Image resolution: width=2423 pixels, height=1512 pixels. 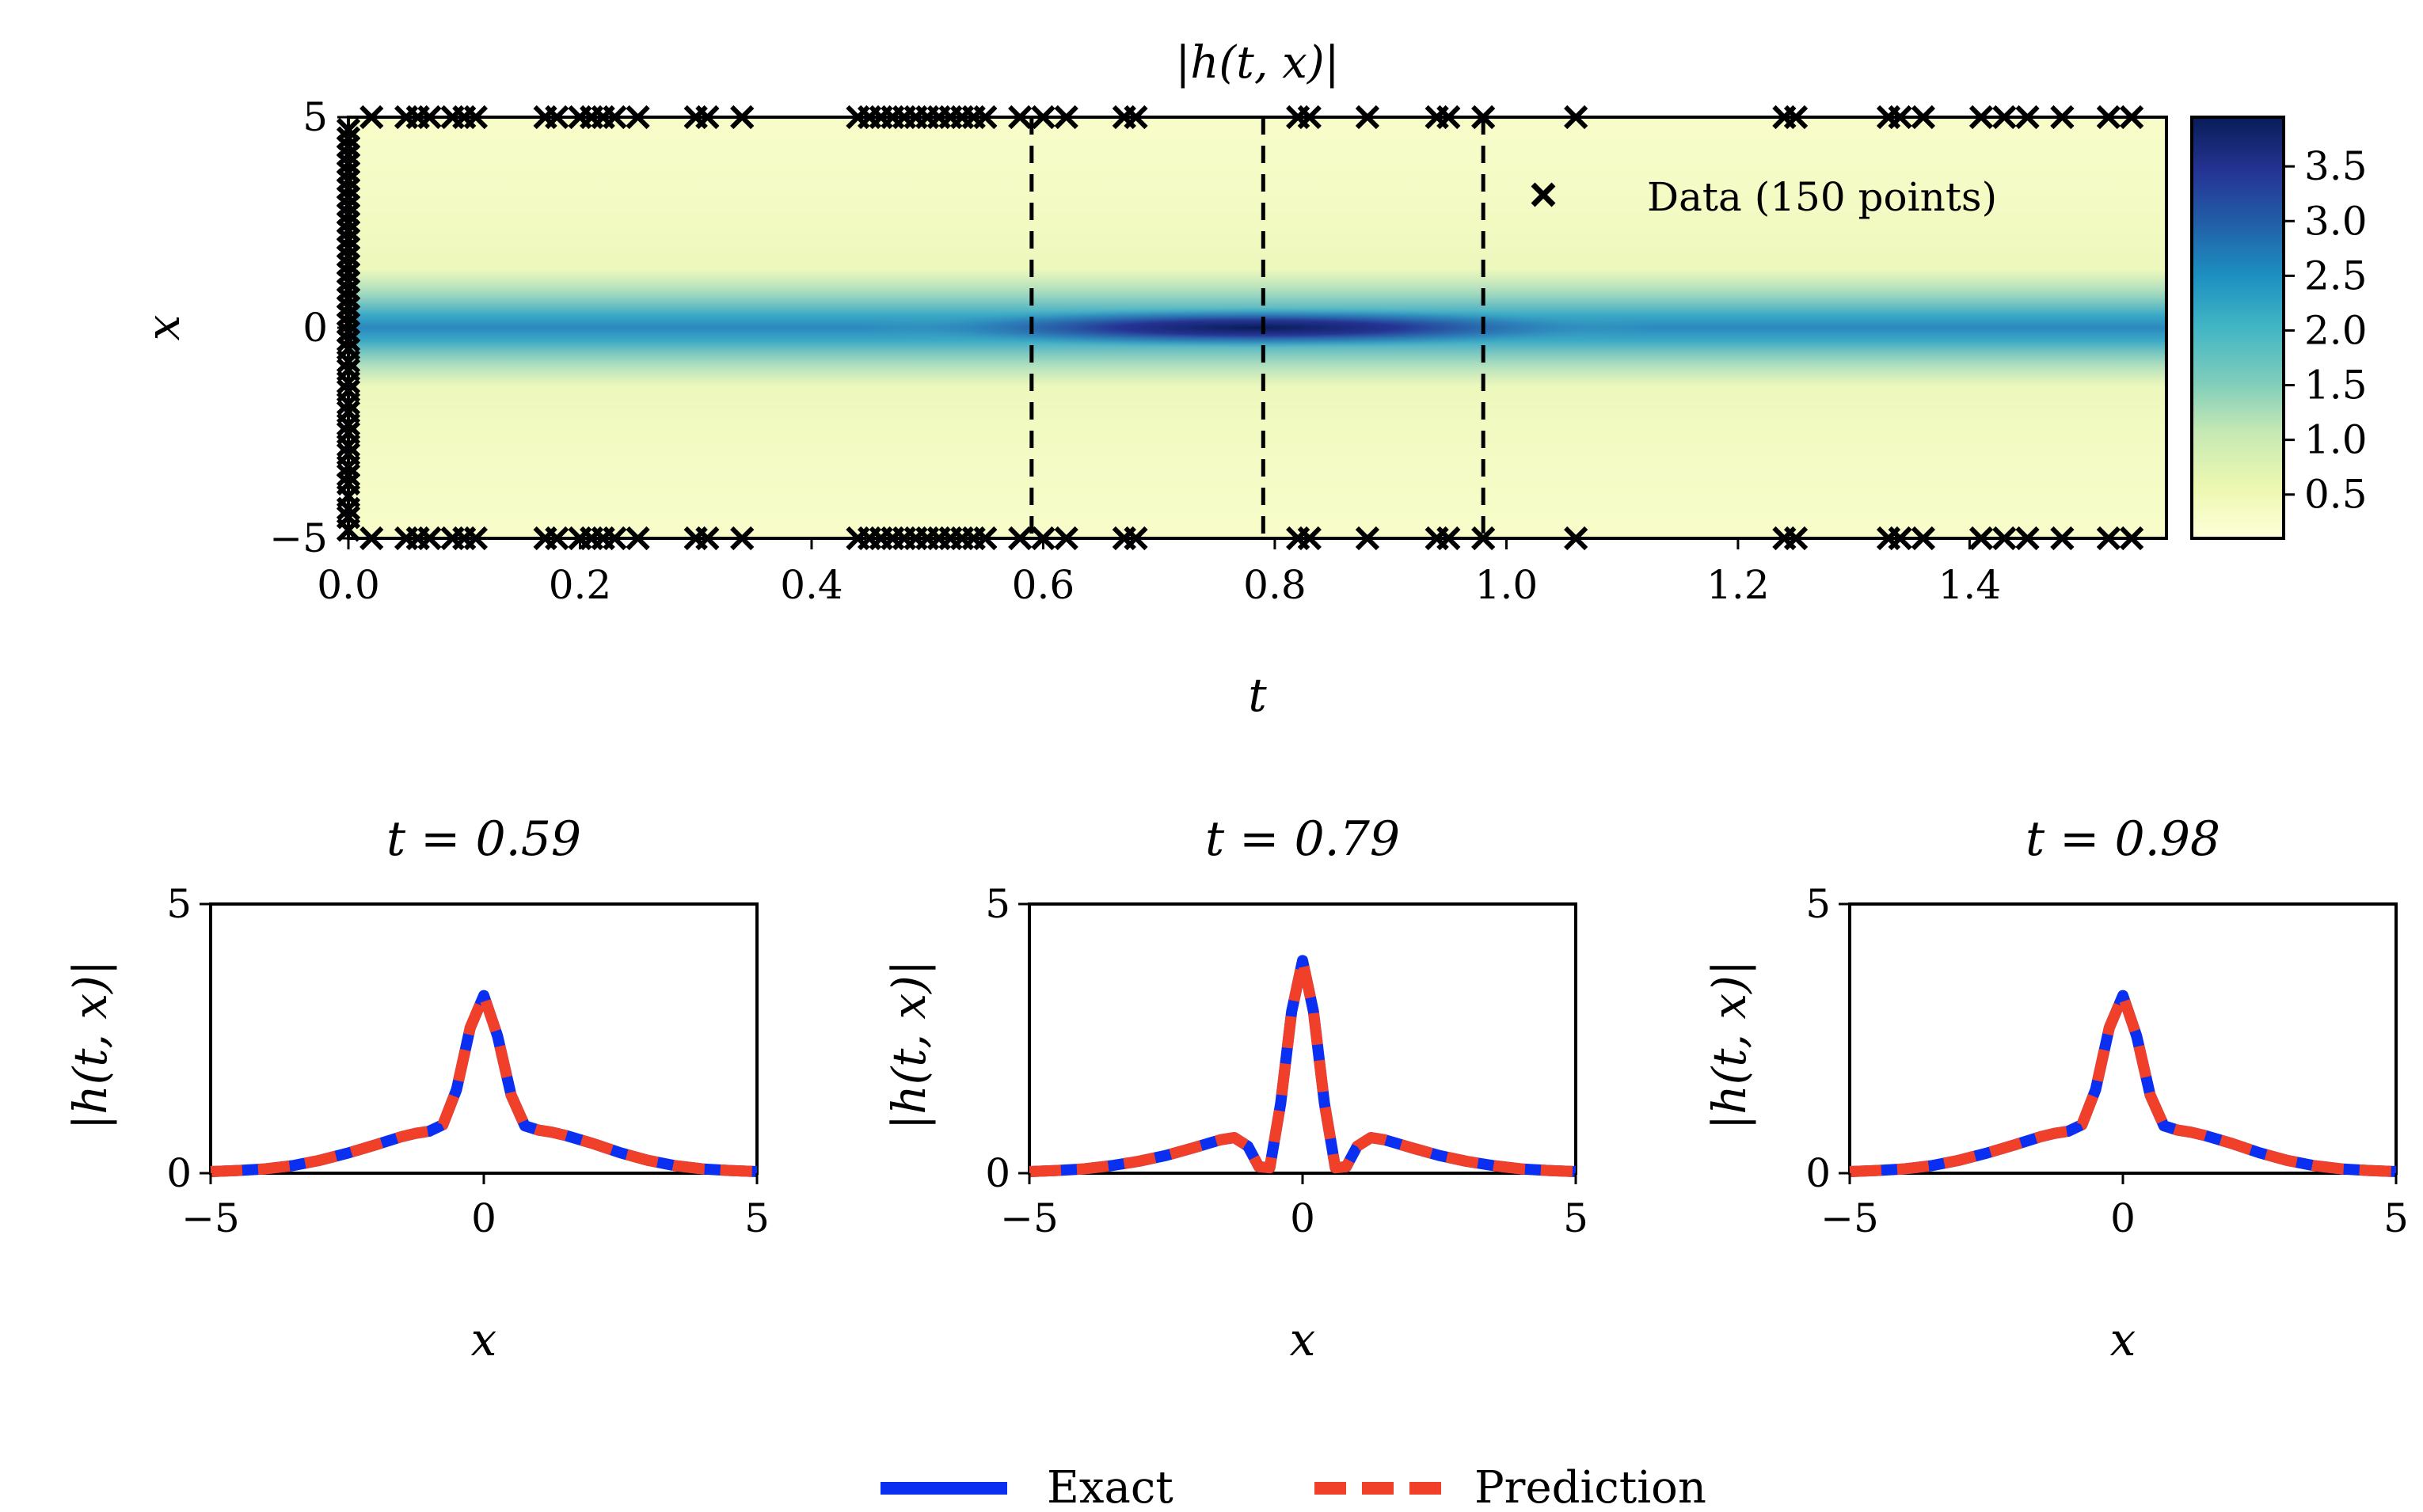 What do you see at coordinates (1257, 695) in the screenshot?
I see `heatmap-x-label: t` at bounding box center [1257, 695].